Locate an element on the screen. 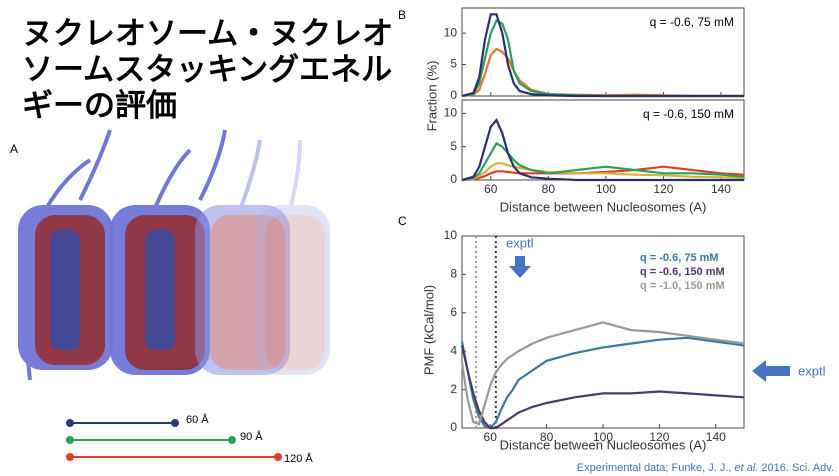 The width and height of the screenshot is (839, 476). y-tick-label: 6 is located at coordinates (453, 312).